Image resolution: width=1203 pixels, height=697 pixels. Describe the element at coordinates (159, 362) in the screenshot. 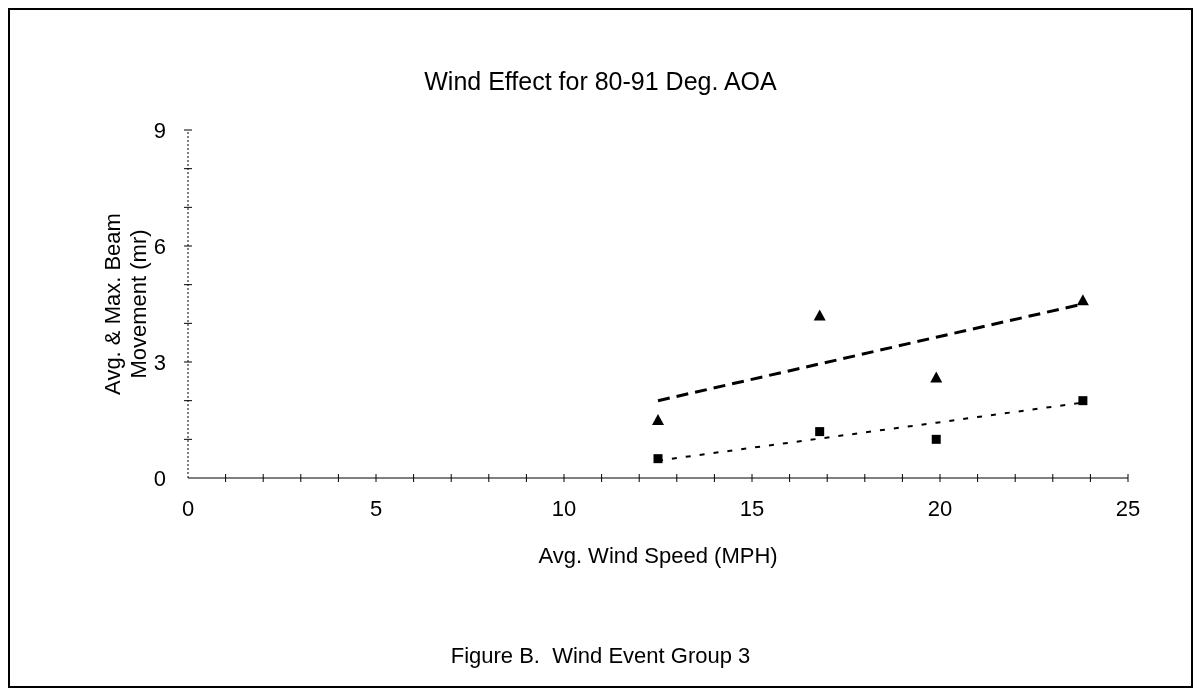

I see `y-tick-label: 3` at that location.